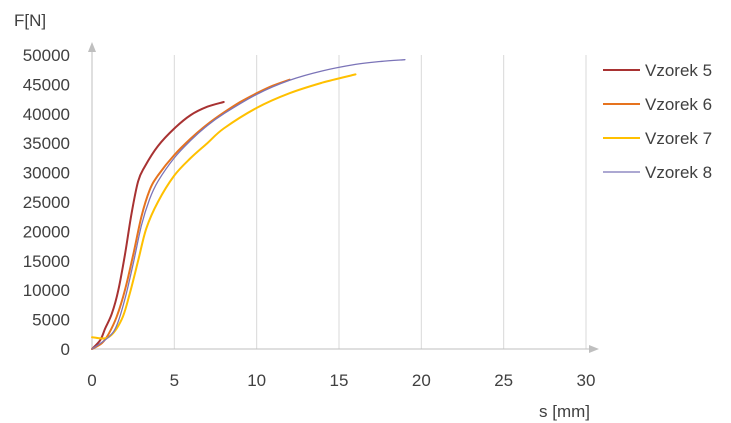  Describe the element at coordinates (657, 121) in the screenshot. I see `legend: Vzorek 5 Vzorek 6 Vzorek 7 Vzorek 8` at that location.